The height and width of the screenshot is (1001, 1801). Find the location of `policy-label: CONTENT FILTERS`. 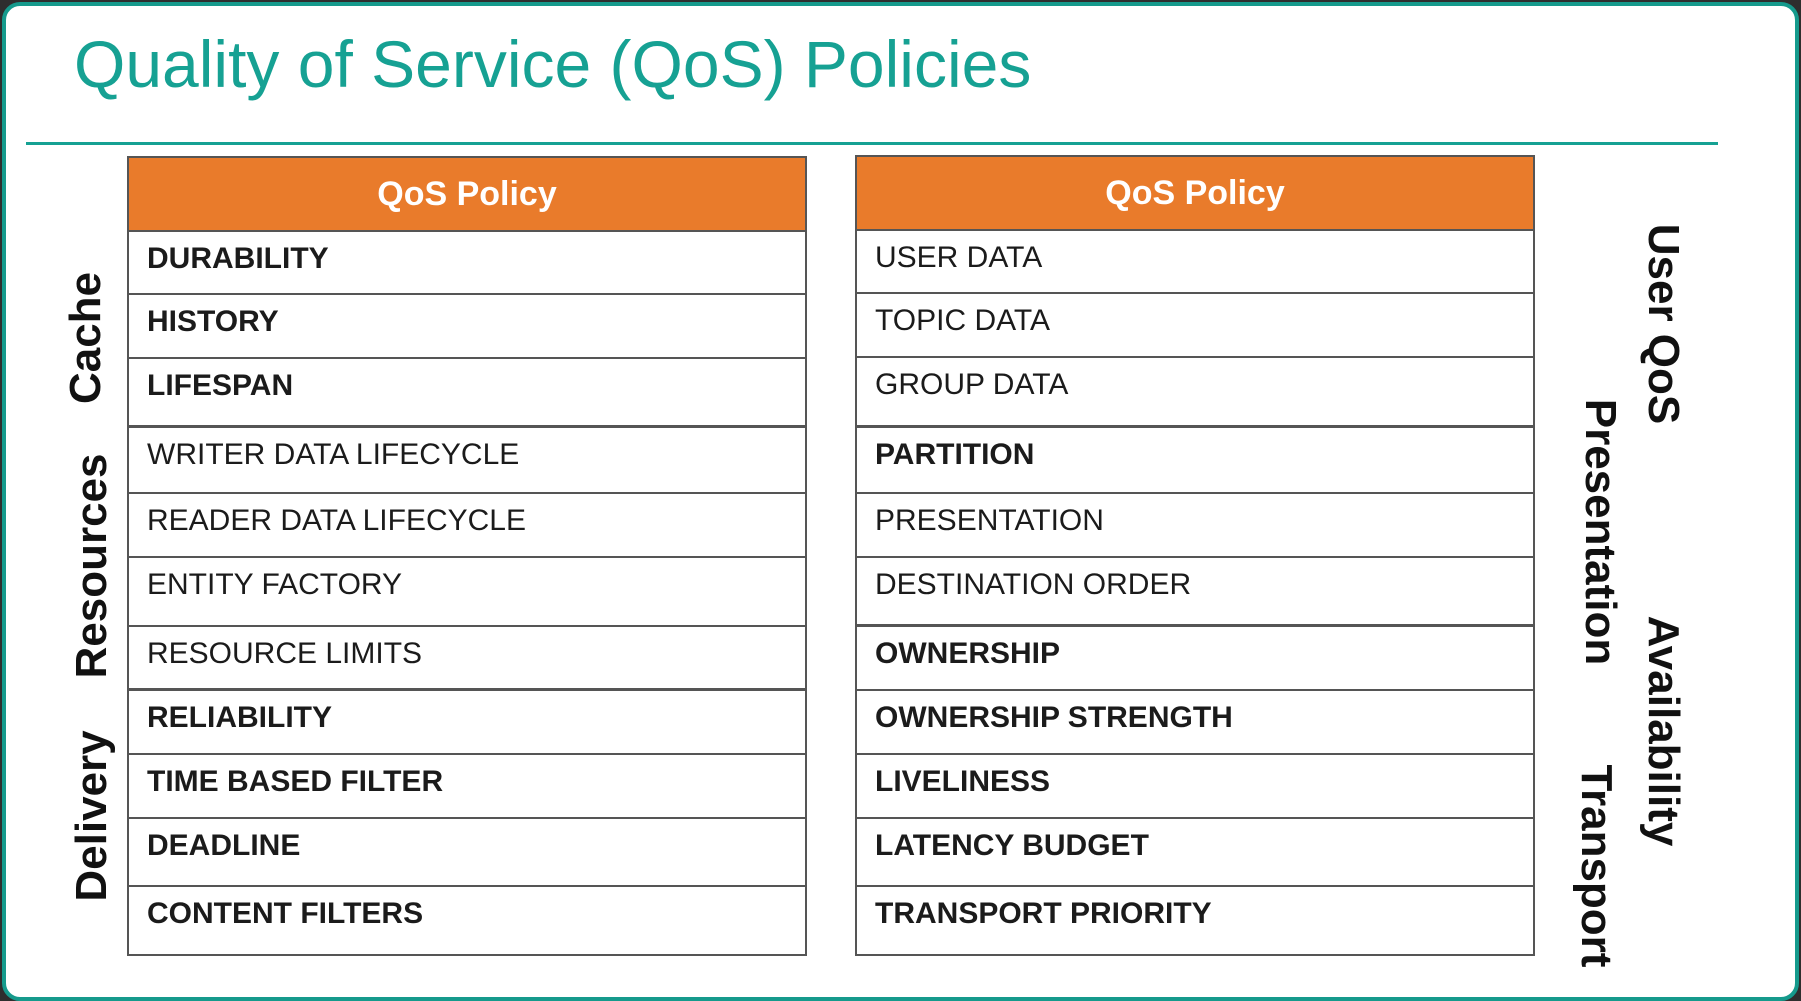

policy-label: CONTENT FILTERS is located at coordinates (285, 913).